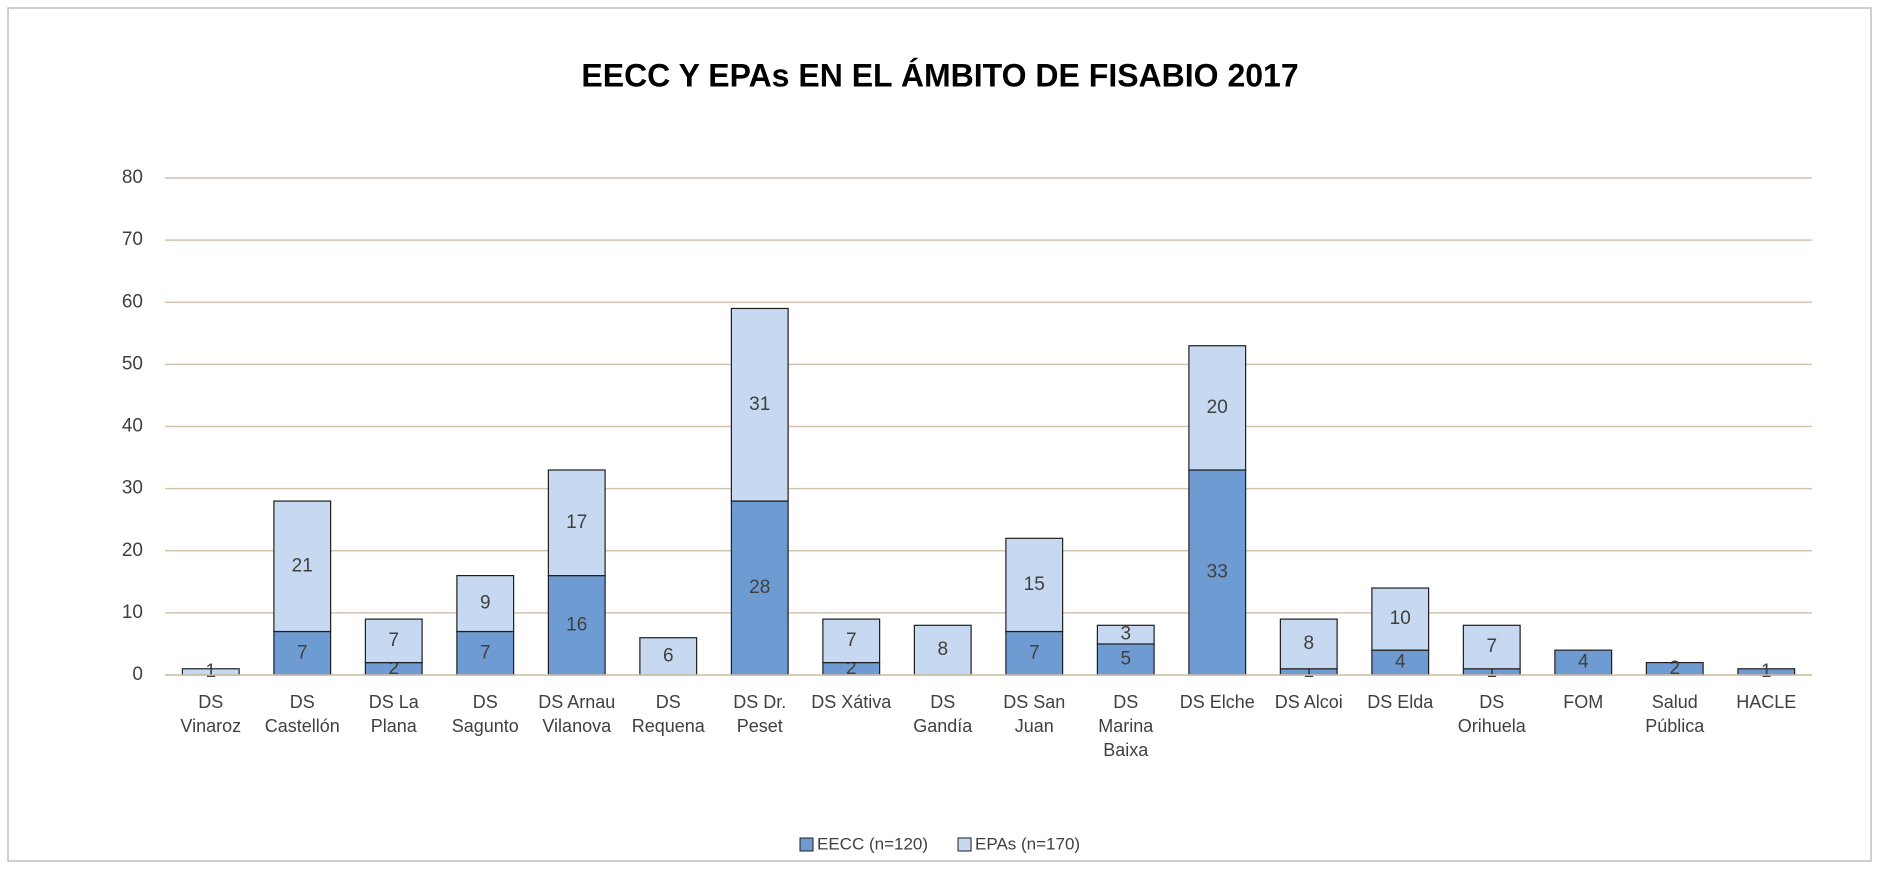 The height and width of the screenshot is (869, 1879). I want to click on data-label: 6, so click(668, 655).